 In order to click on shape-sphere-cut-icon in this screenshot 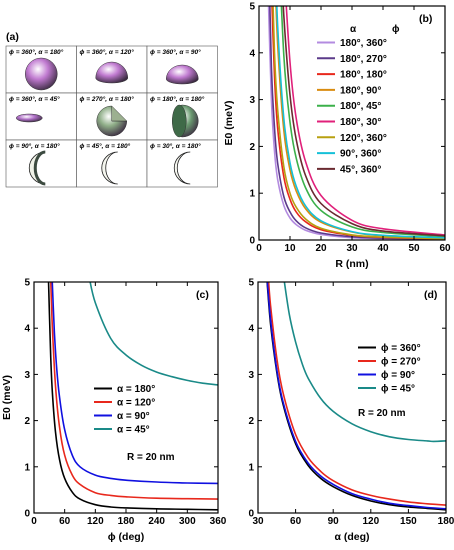, I will do `click(112, 121)`.